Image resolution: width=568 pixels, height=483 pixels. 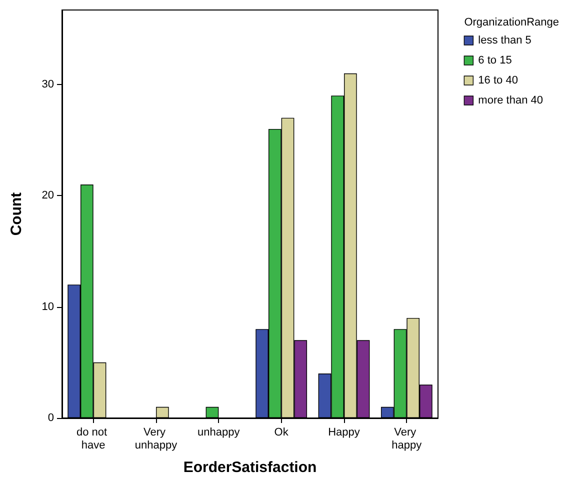 I want to click on x-tick-label: Happy, so click(x=344, y=432).